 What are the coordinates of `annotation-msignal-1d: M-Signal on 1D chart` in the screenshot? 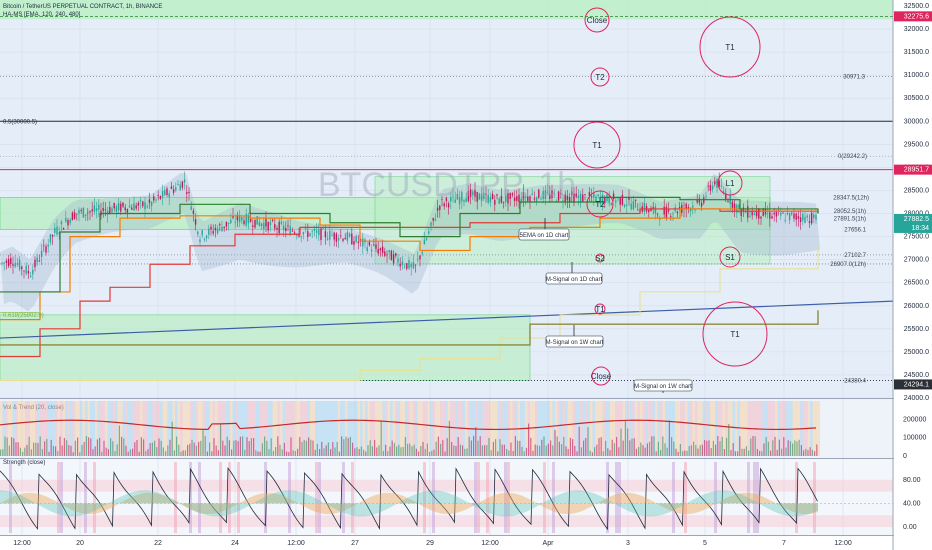 It's located at (574, 273).